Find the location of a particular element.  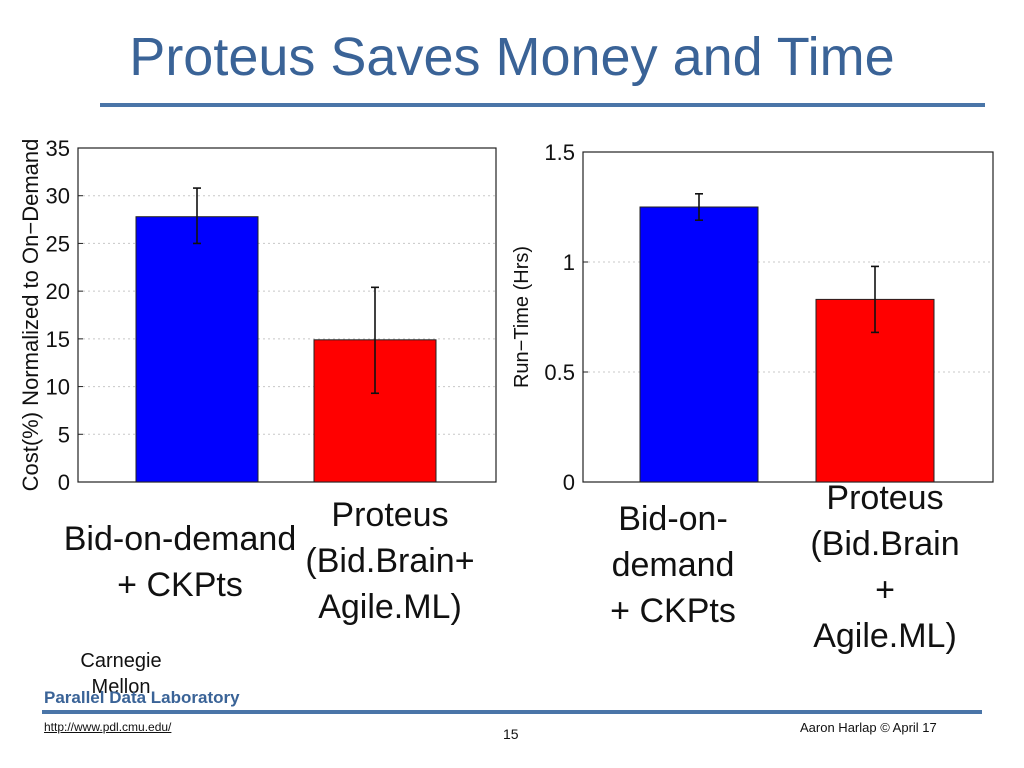

chart1-y-tick-label: 0 is located at coordinates (64, 482).